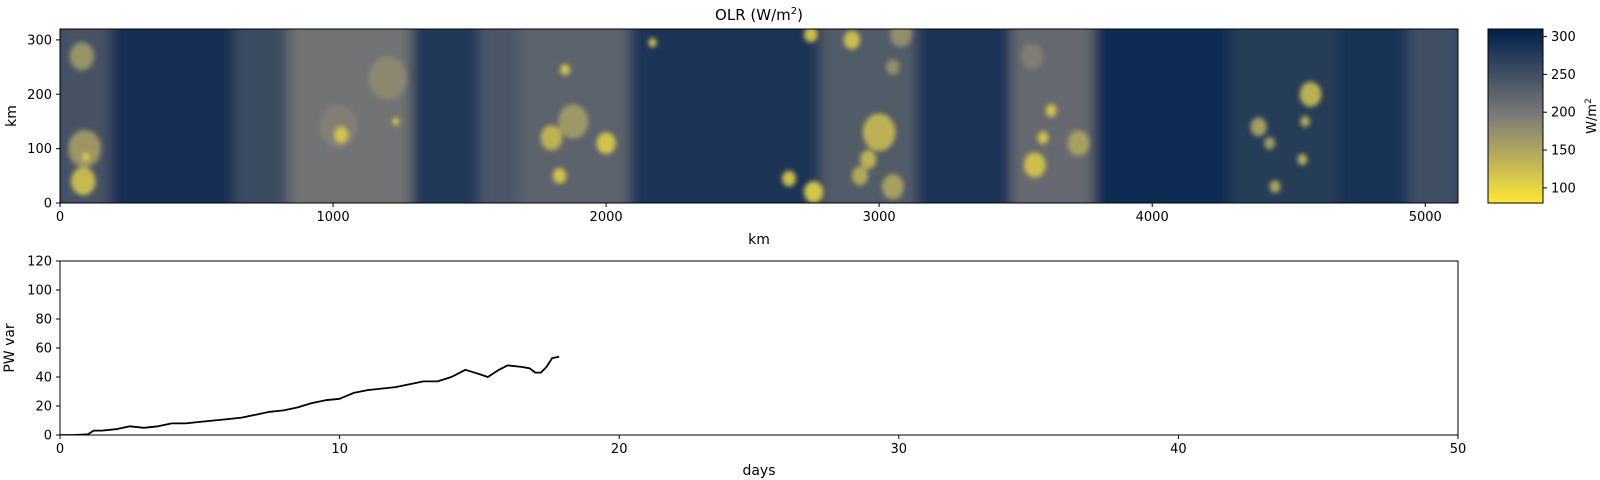 The image size is (1600, 480). I want to click on pw-var-series-line, so click(310, 395).